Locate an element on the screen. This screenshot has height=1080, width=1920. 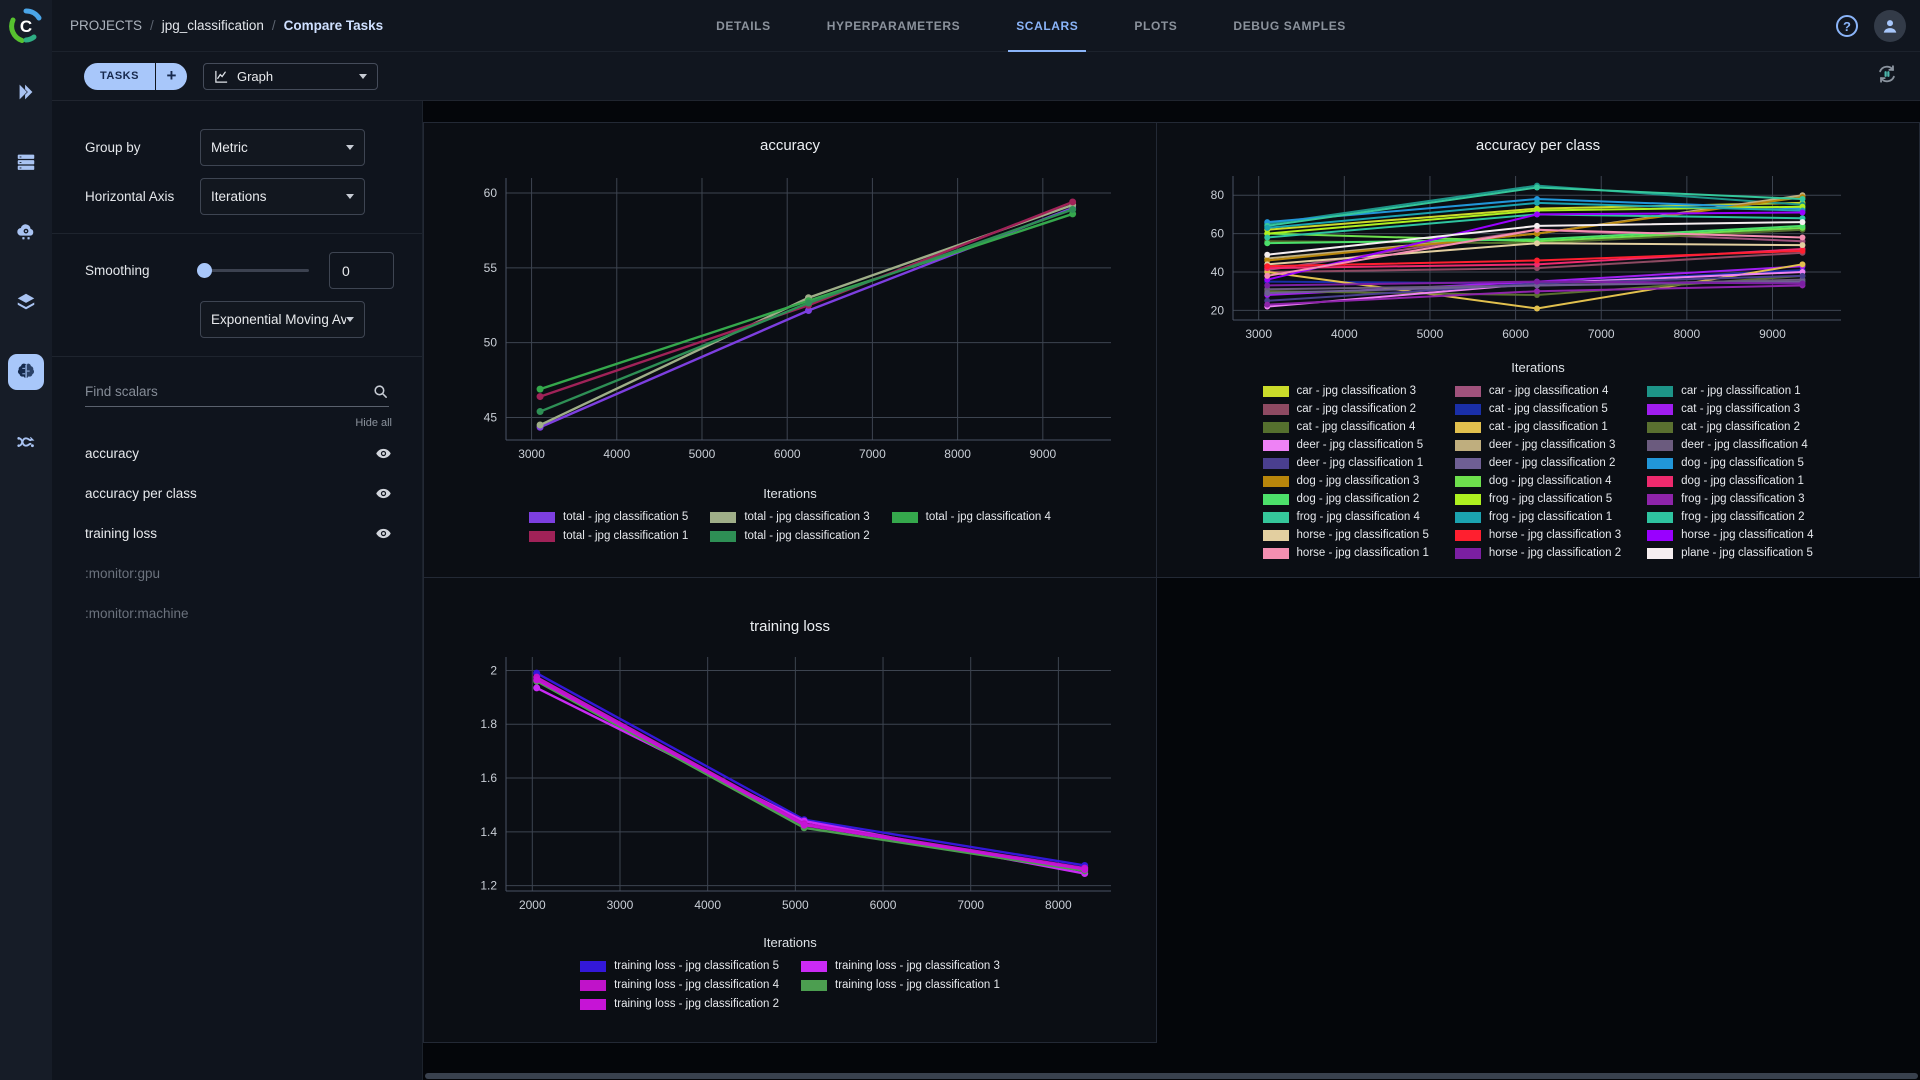
legend-item: deer - jpg classification 5 is located at coordinates (1345, 445).